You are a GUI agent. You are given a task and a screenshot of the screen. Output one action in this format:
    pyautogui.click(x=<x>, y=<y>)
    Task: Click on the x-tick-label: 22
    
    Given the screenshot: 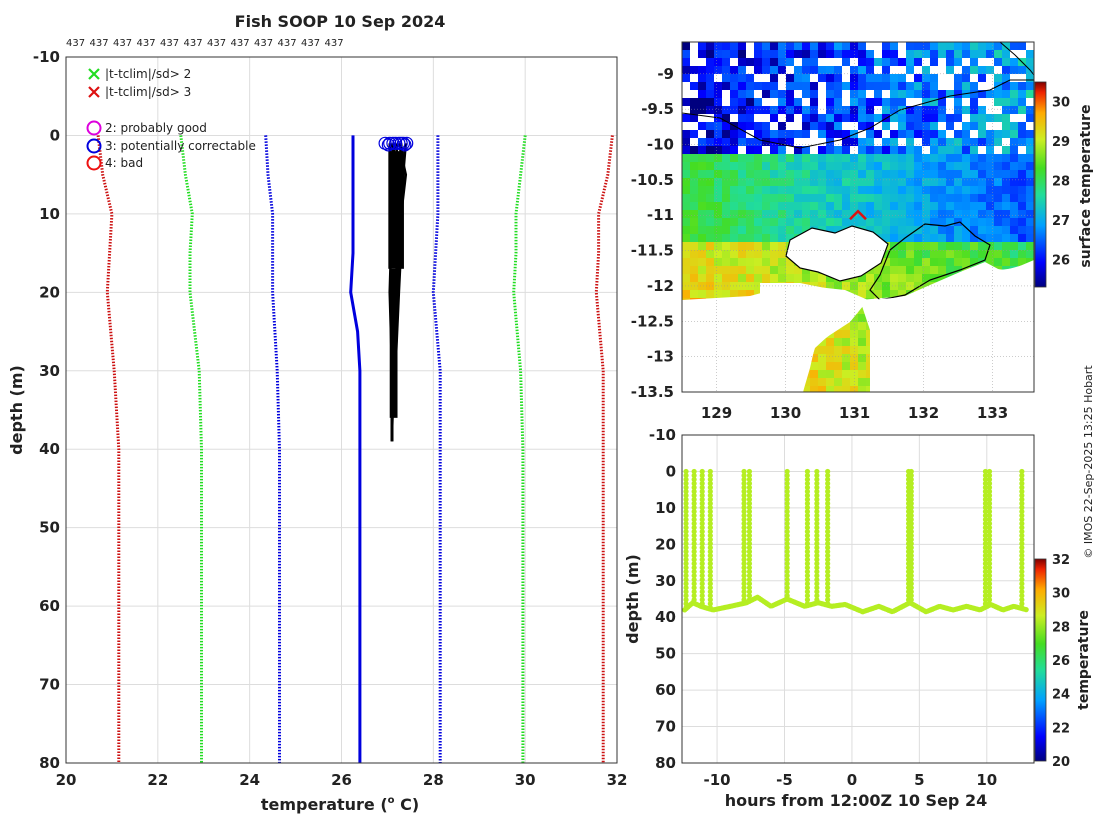 What is the action you would take?
    pyautogui.click(x=157, y=780)
    